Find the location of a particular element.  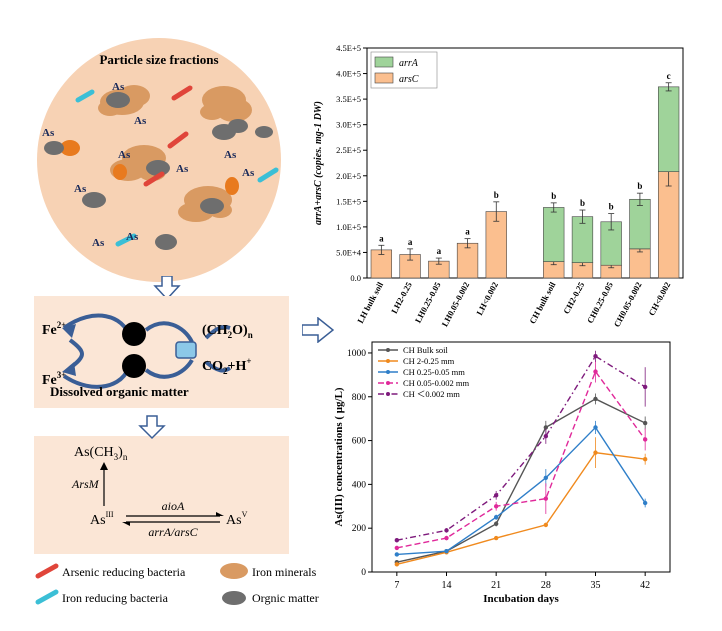

y-tick-label: 4.0E+5 is located at coordinates (348, 74).